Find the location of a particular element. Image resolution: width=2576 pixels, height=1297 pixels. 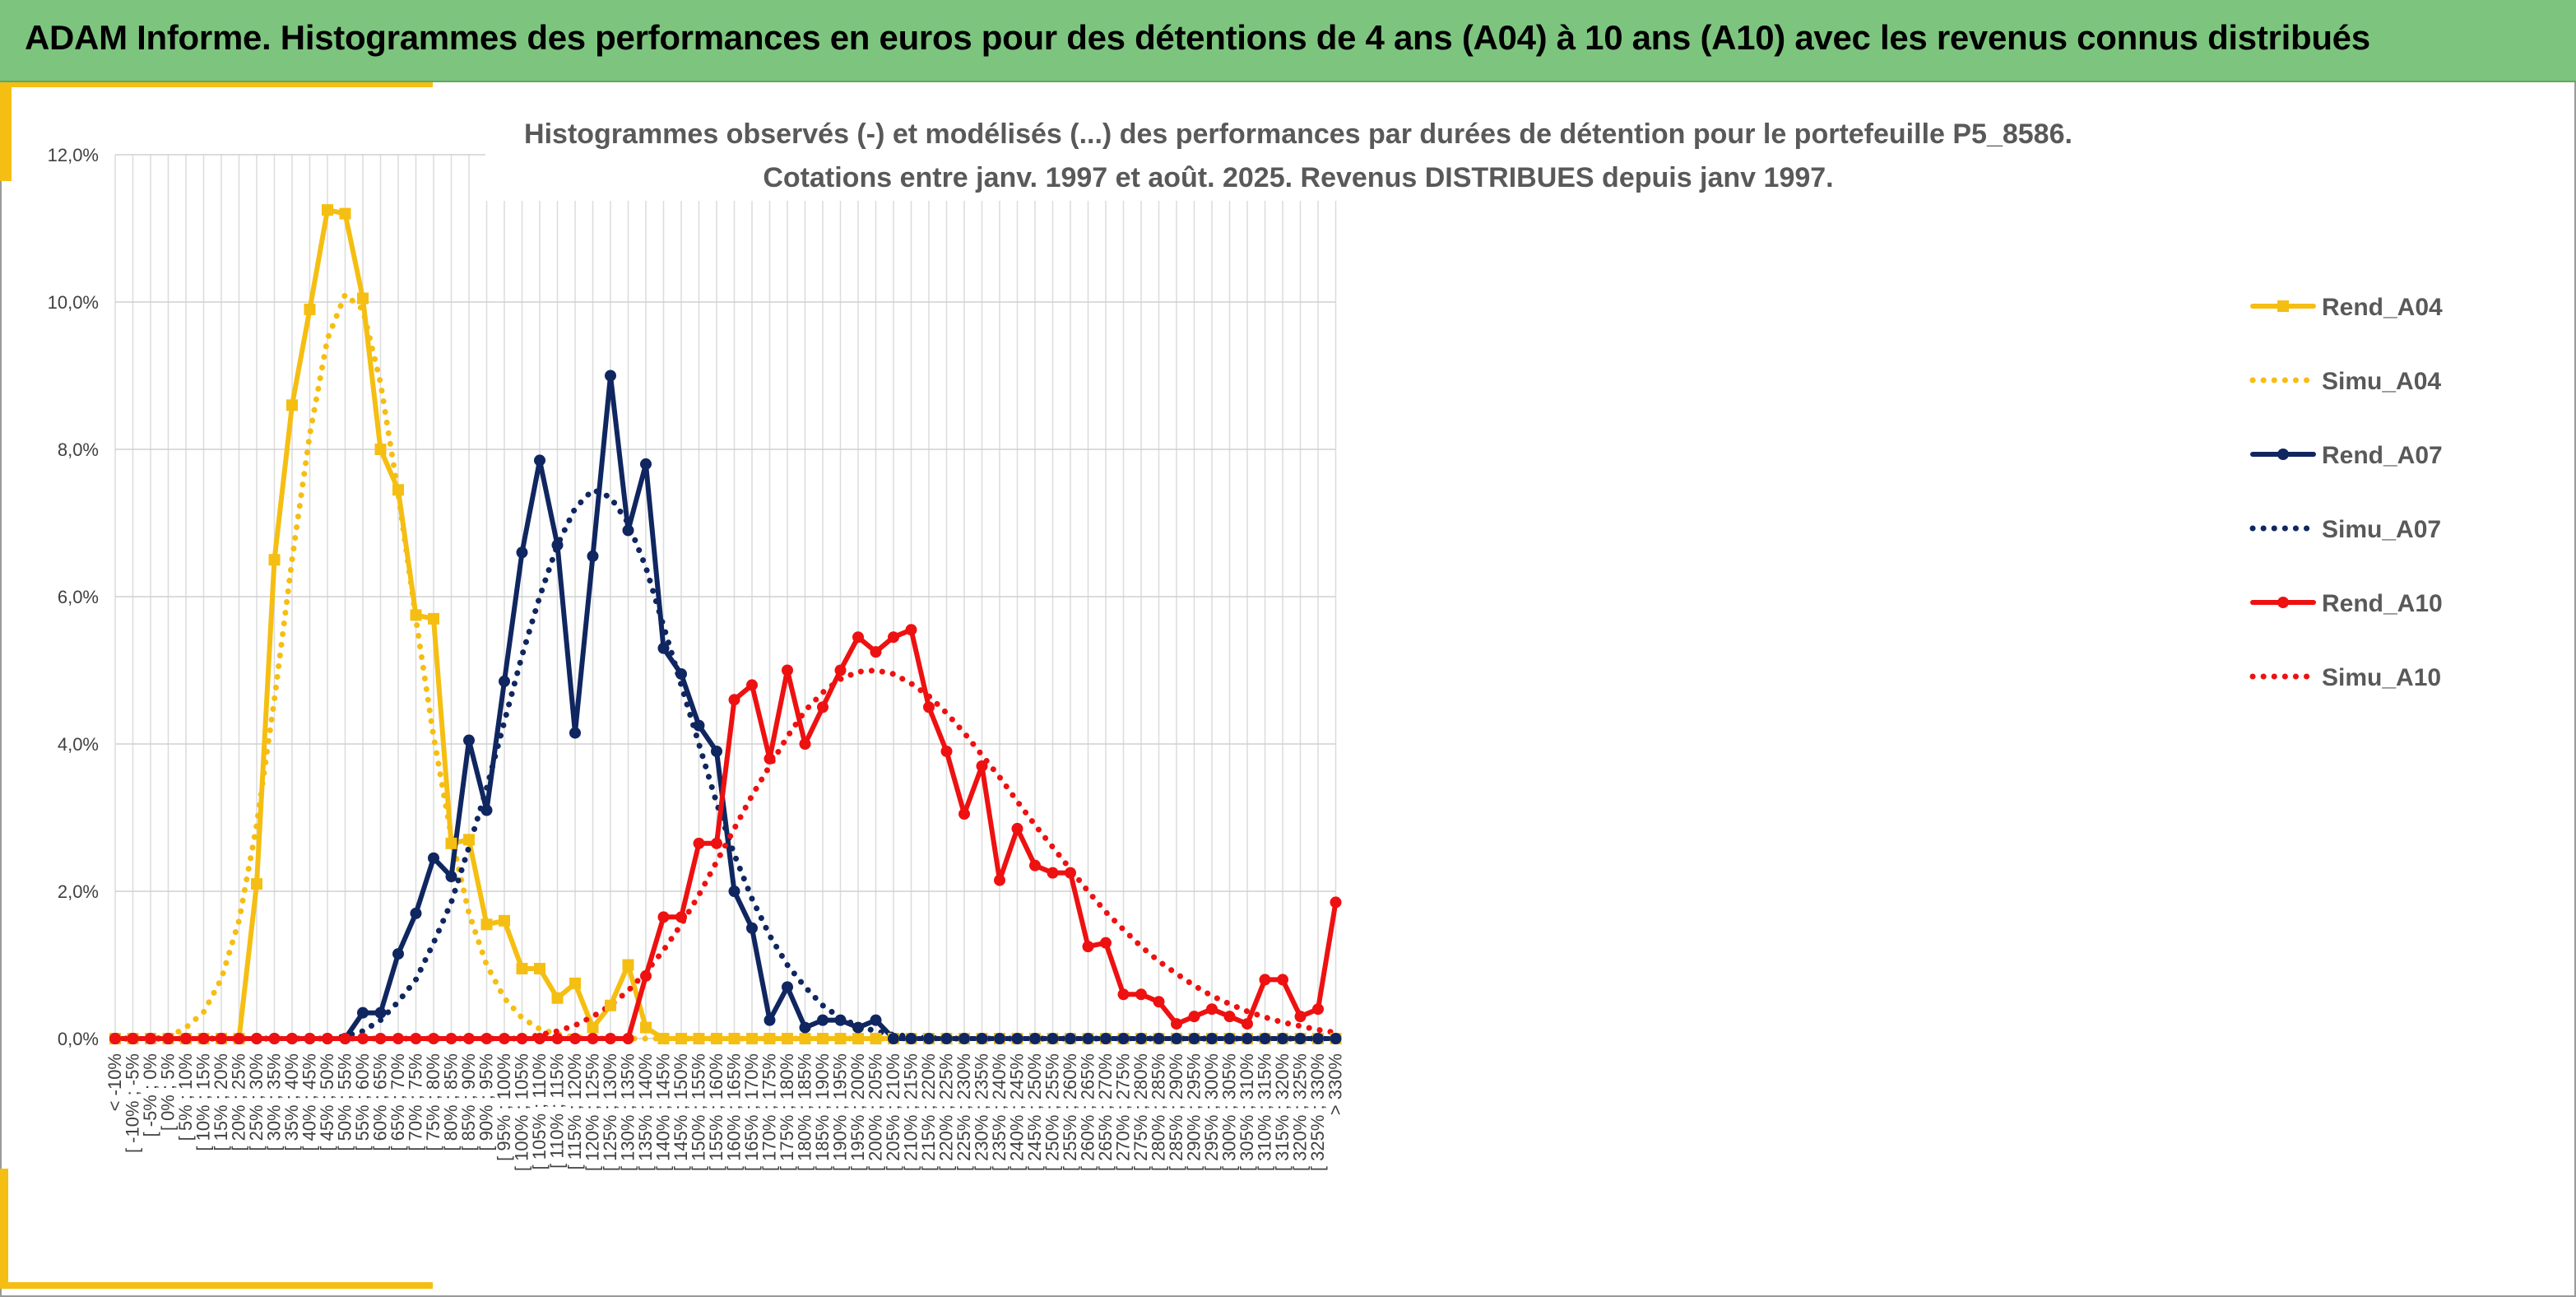

x-tick-label: [ 140% ; 145% is located at coordinates (663, 1112).